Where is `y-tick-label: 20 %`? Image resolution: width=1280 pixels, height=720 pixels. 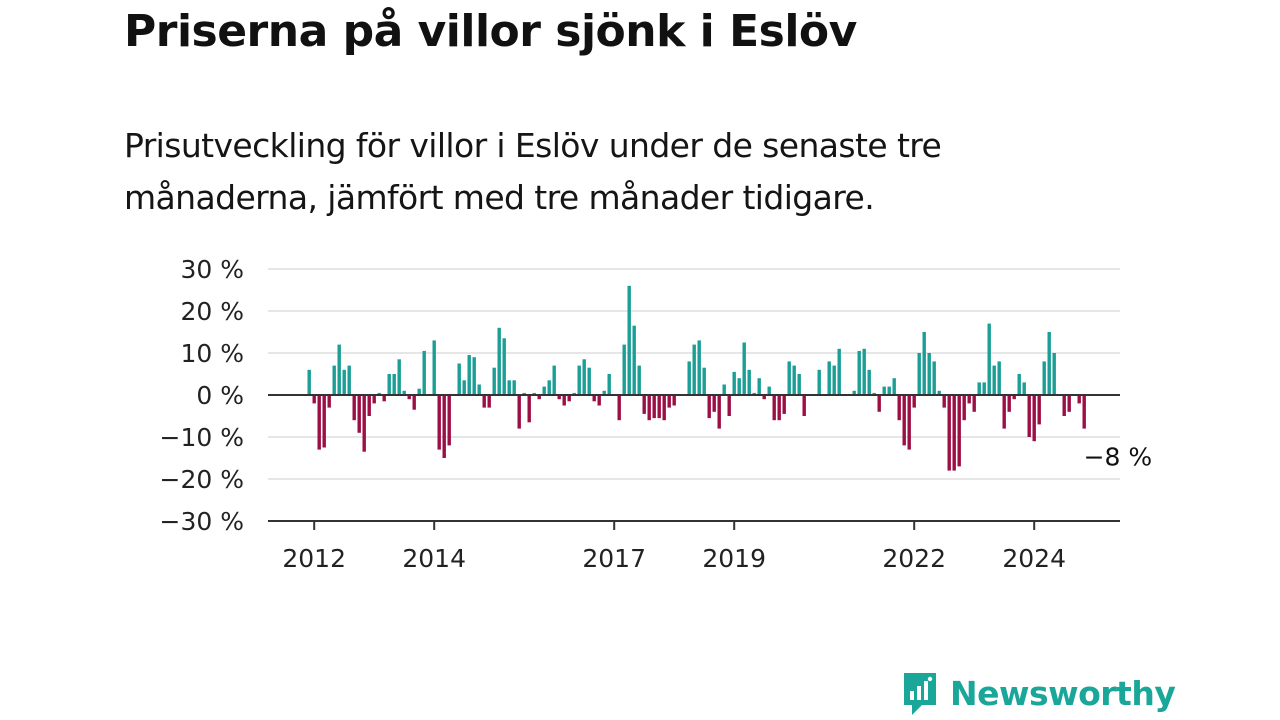 y-tick-label: 20 % is located at coordinates (212, 311).